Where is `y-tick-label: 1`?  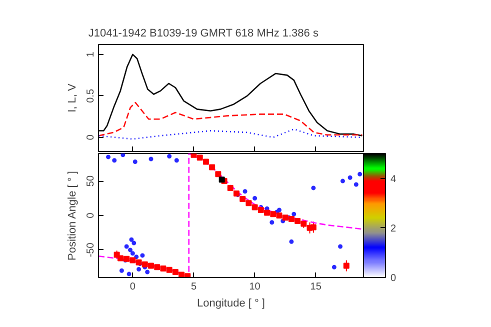 y-tick-label: 1 is located at coordinates (91, 54).